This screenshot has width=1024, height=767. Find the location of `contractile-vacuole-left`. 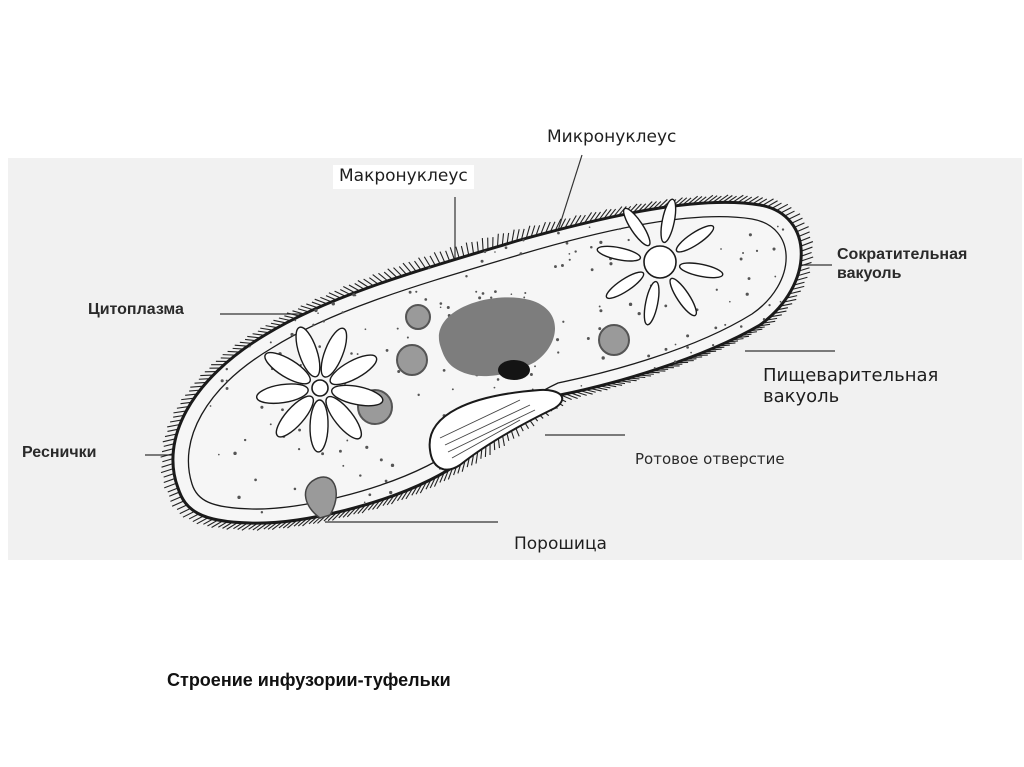

contractile-vacuole-left is located at coordinates (319, 389).